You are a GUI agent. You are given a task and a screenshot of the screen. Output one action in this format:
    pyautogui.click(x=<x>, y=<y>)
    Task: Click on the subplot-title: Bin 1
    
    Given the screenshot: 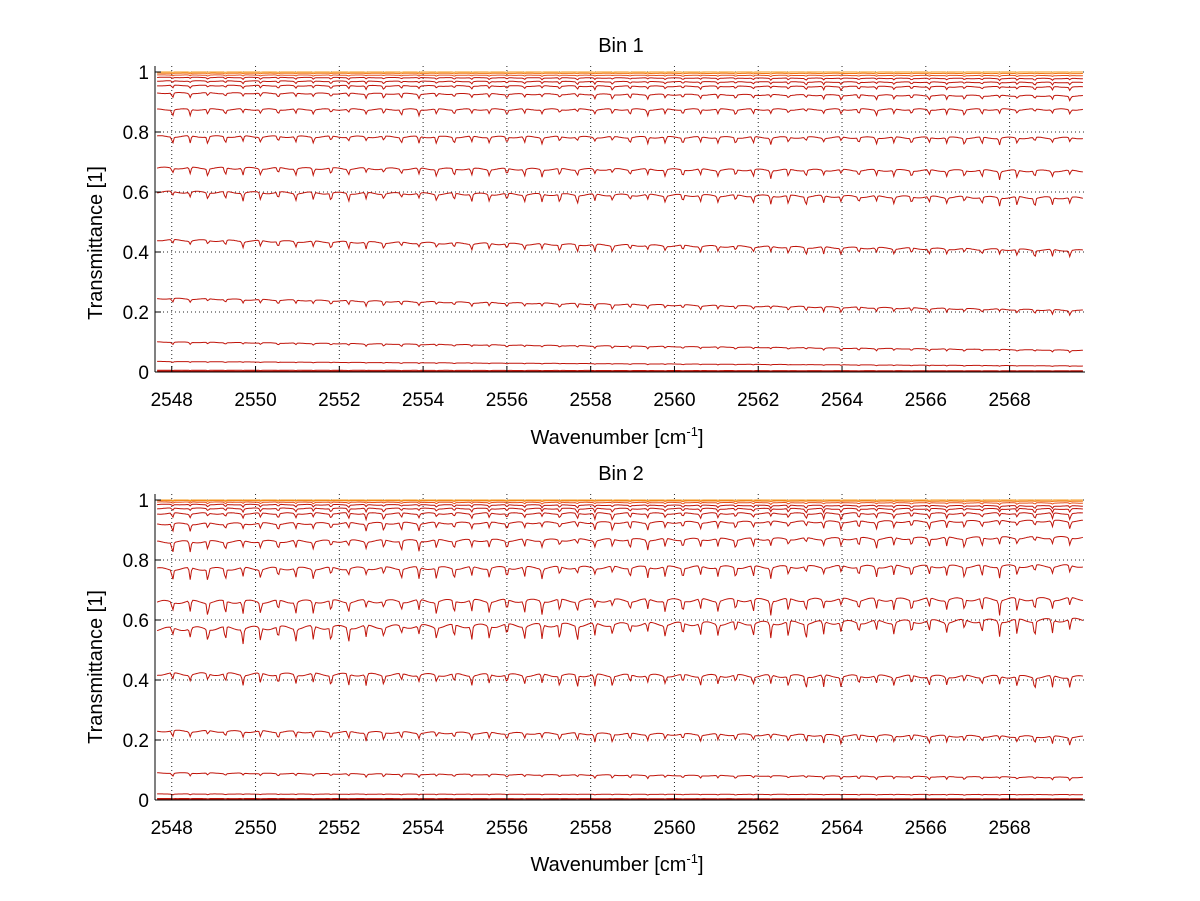 What is the action you would take?
    pyautogui.click(x=621, y=46)
    